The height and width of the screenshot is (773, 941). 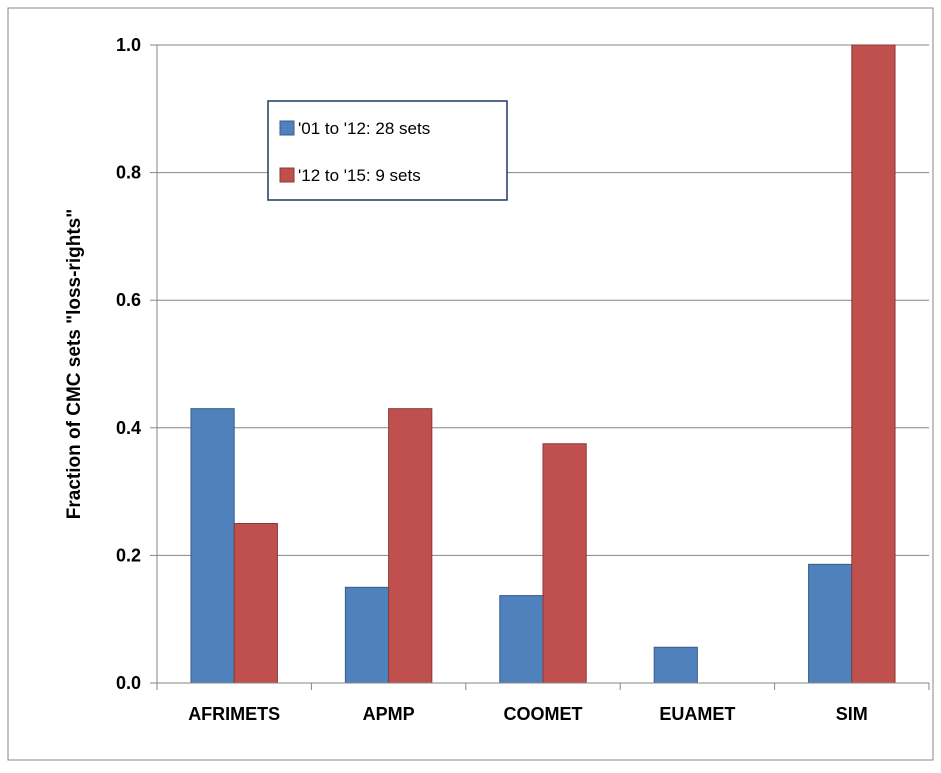 I want to click on legend-label-series-1: '01 to '12: 28 sets, so click(x=364, y=128).